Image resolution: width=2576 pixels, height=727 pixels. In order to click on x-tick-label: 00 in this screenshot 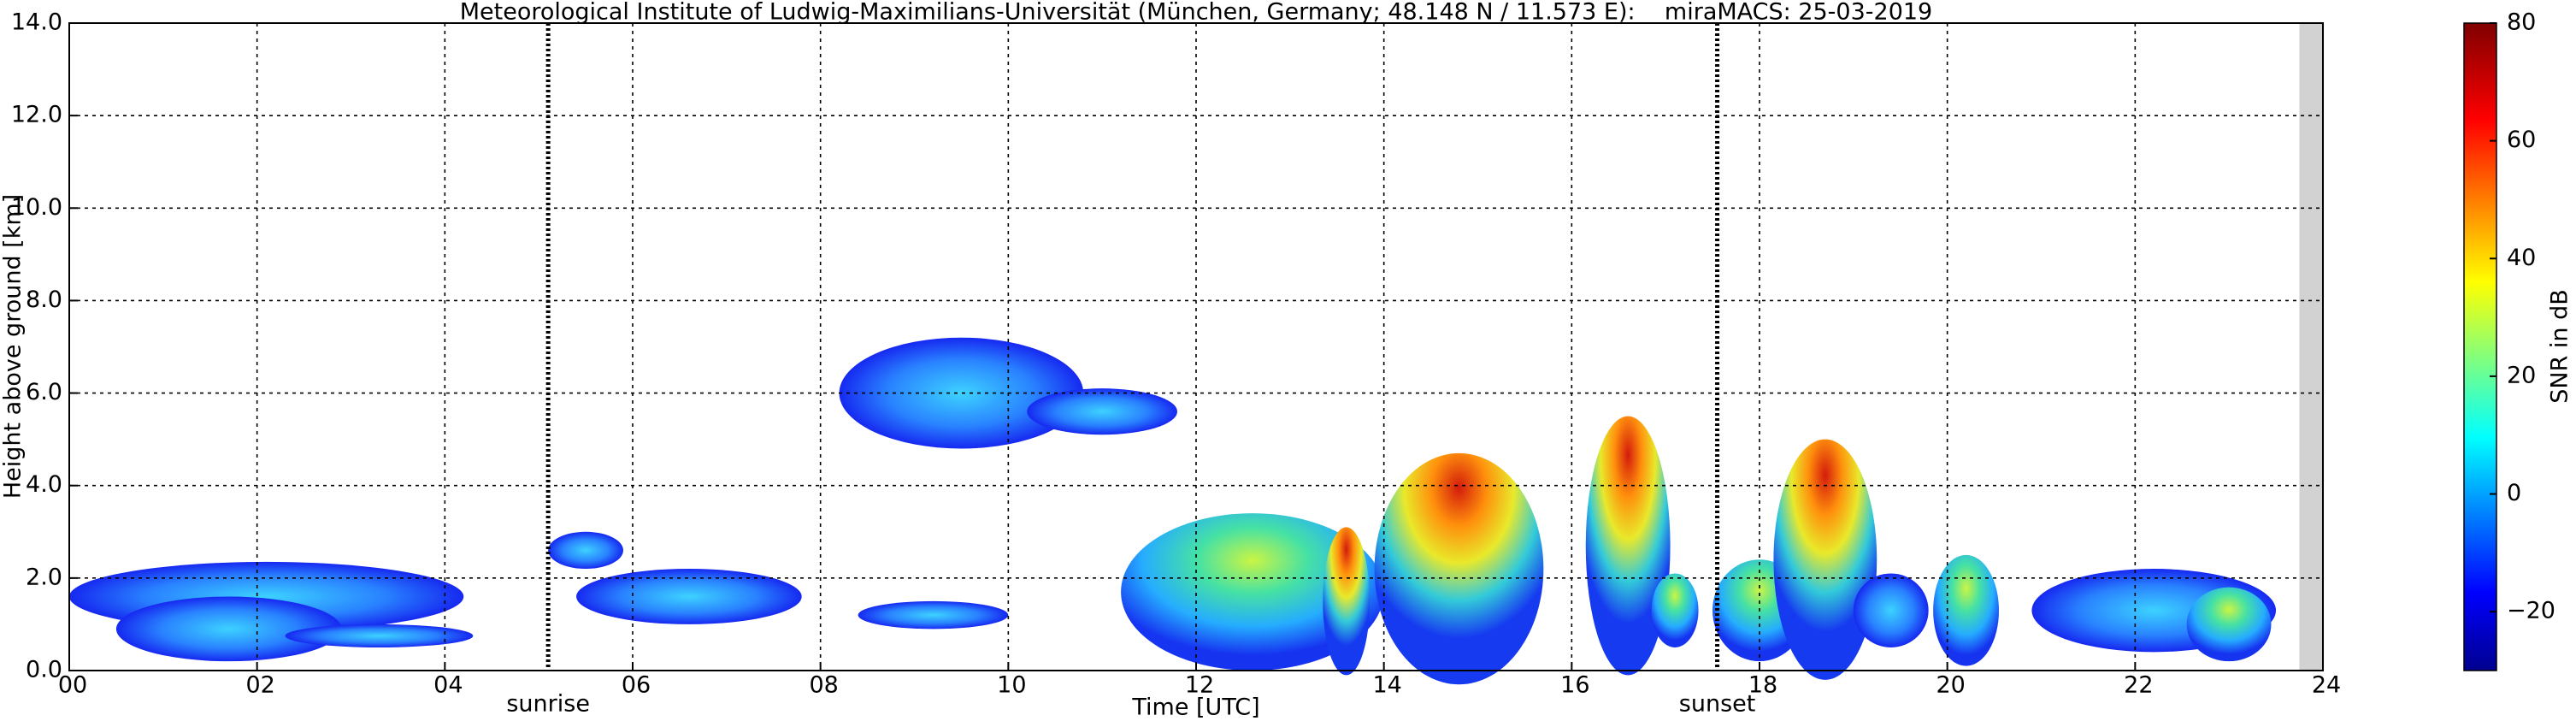, I will do `click(72, 685)`.